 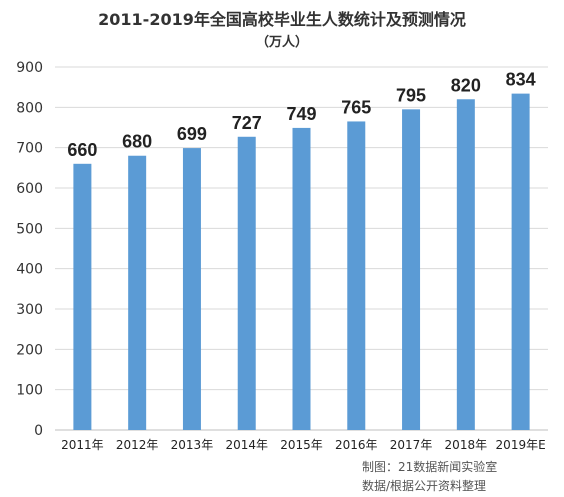 What do you see at coordinates (29, 229) in the screenshot?
I see `y-tick-label: 500` at bounding box center [29, 229].